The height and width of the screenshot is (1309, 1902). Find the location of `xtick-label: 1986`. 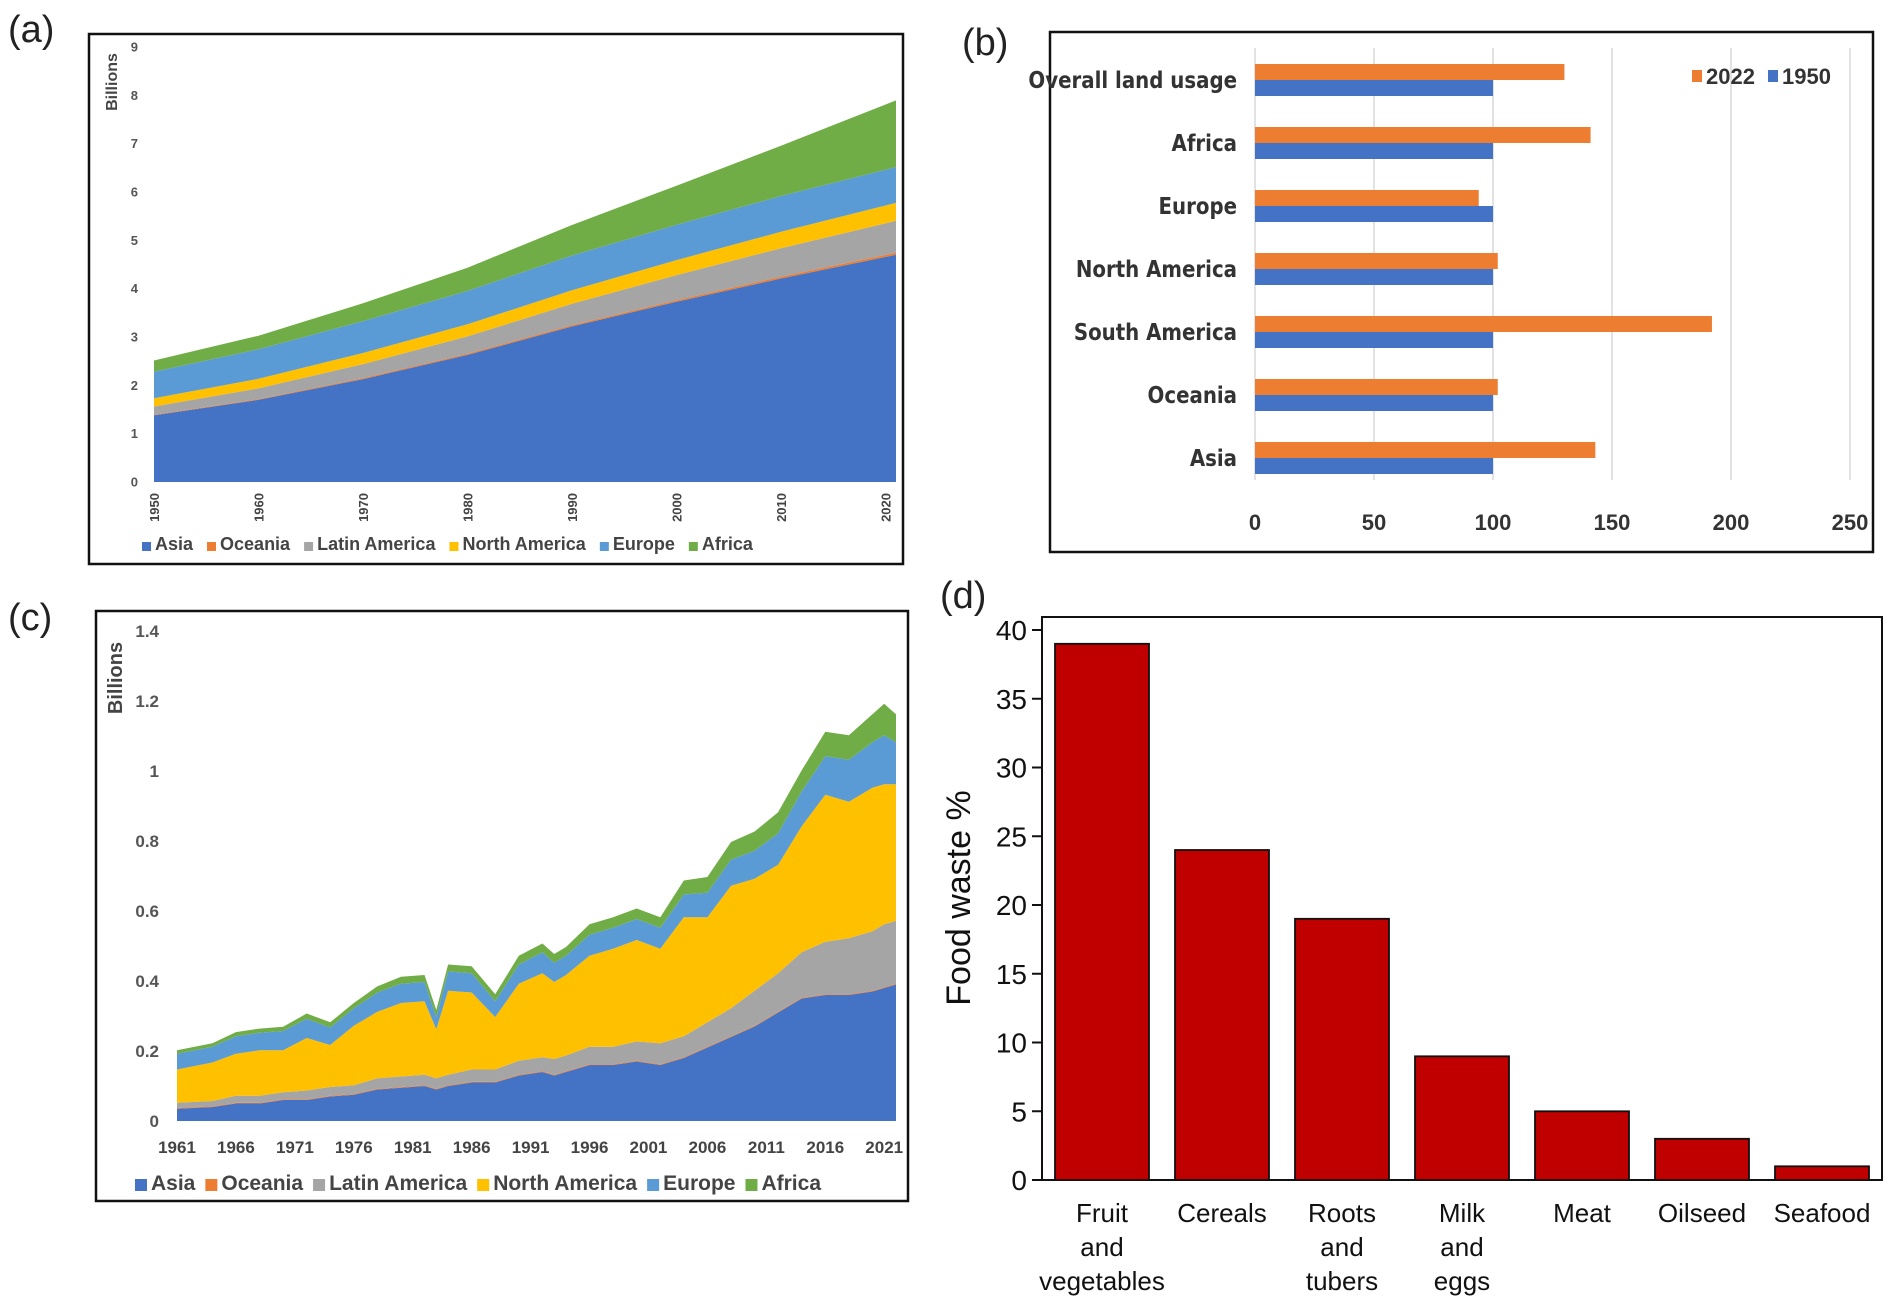

xtick-label: 1986 is located at coordinates (472, 1147).